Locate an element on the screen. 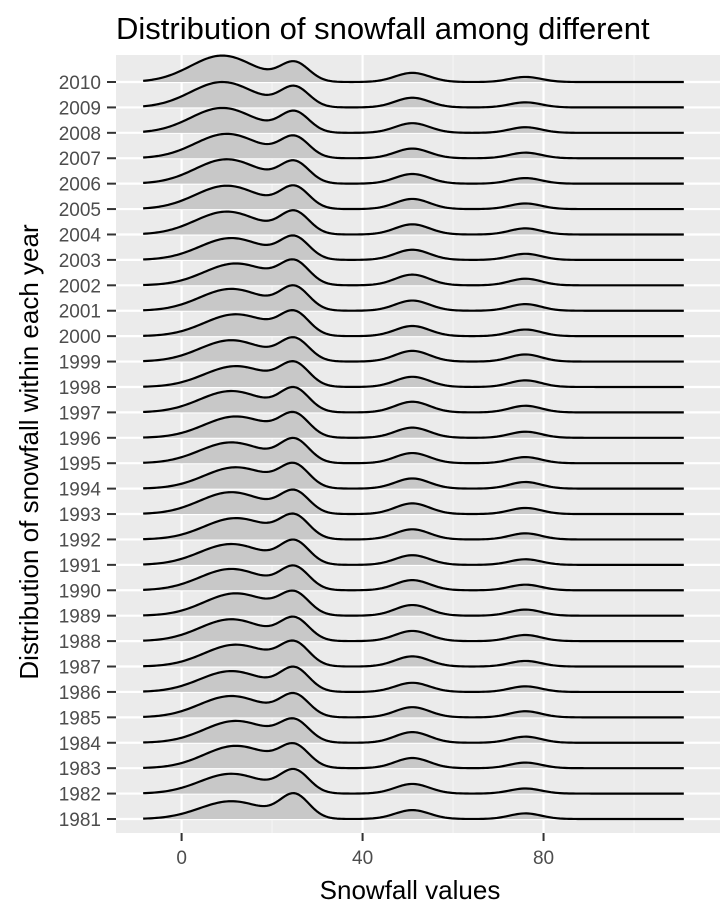  ridge-line-1993 is located at coordinates (413, 502).